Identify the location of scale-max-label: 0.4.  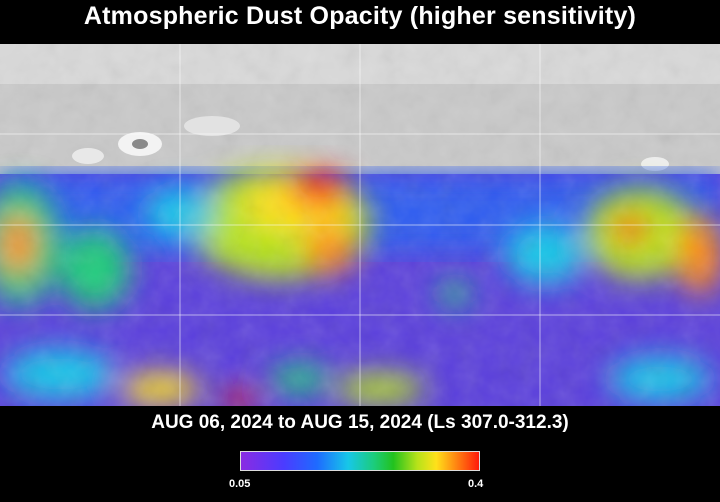
(476, 484).